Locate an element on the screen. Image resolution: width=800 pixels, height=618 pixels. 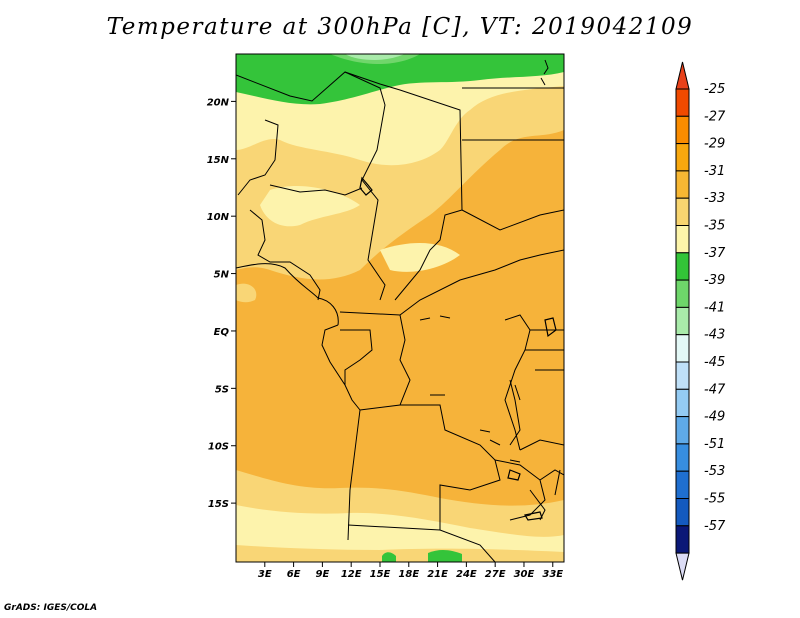
lon-label: 6E is located at coordinates (294, 574).